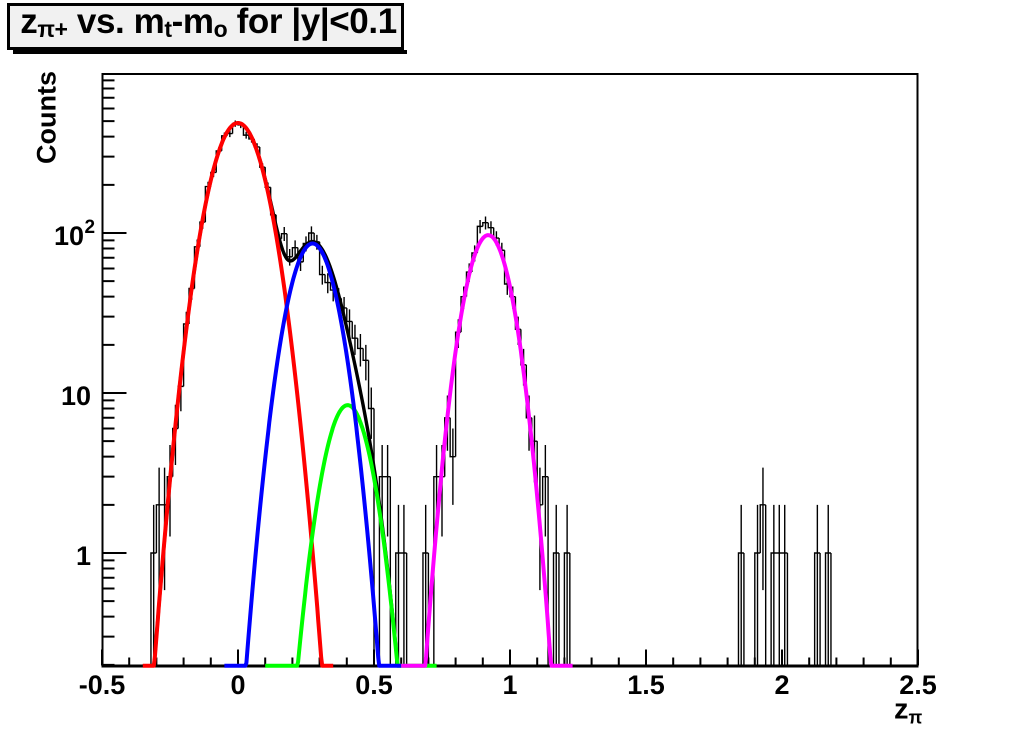 This screenshot has height=740, width=1020. What do you see at coordinates (646, 685) in the screenshot?
I see `svg-text: 1.5` at bounding box center [646, 685].